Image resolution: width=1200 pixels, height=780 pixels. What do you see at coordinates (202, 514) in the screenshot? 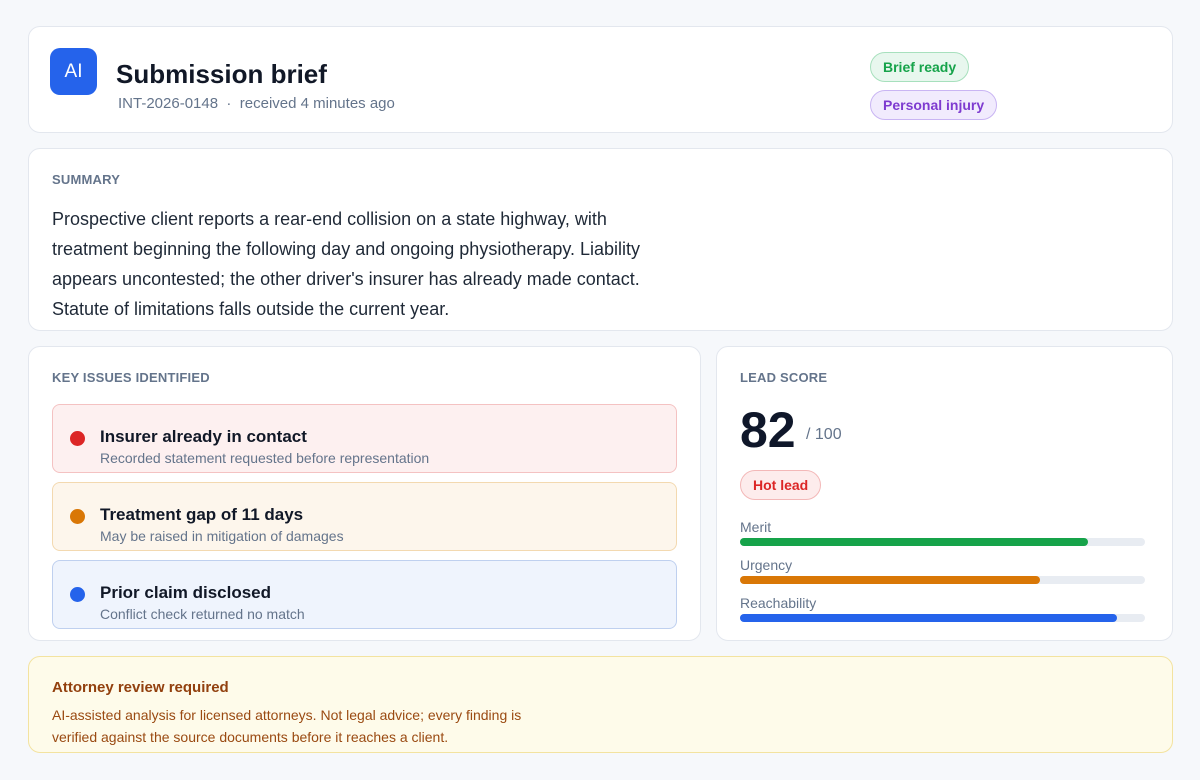
I see `issue-title: Treatment gap of 11 days` at bounding box center [202, 514].